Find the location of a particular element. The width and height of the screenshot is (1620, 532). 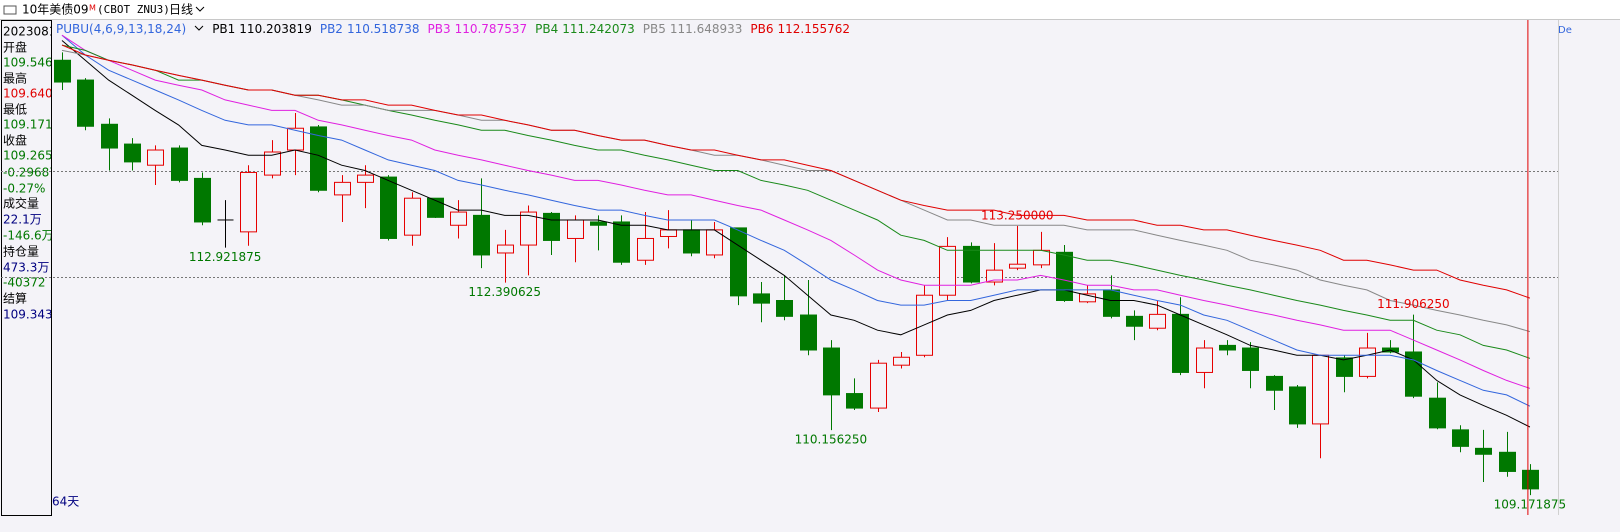

info-panel is located at coordinates (26, 268).